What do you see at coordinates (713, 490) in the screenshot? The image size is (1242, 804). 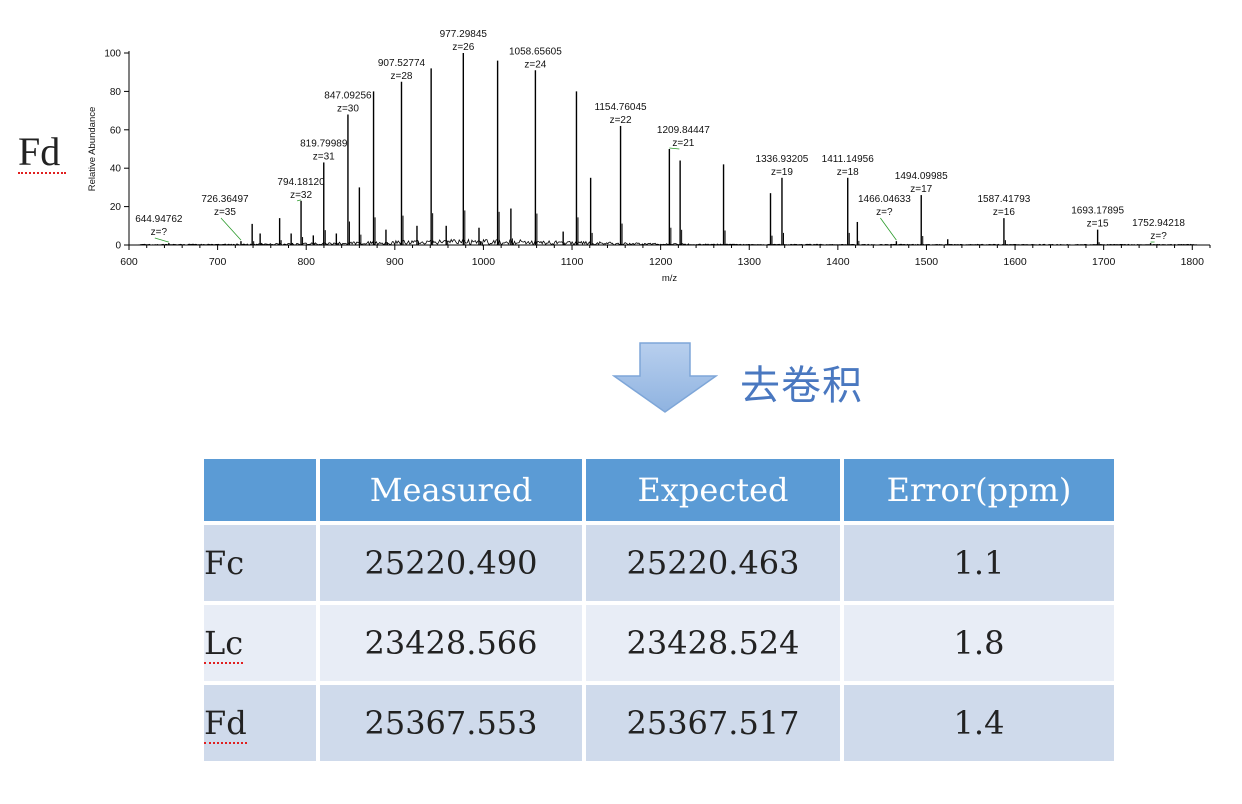 I see `header-expected: Expected` at bounding box center [713, 490].